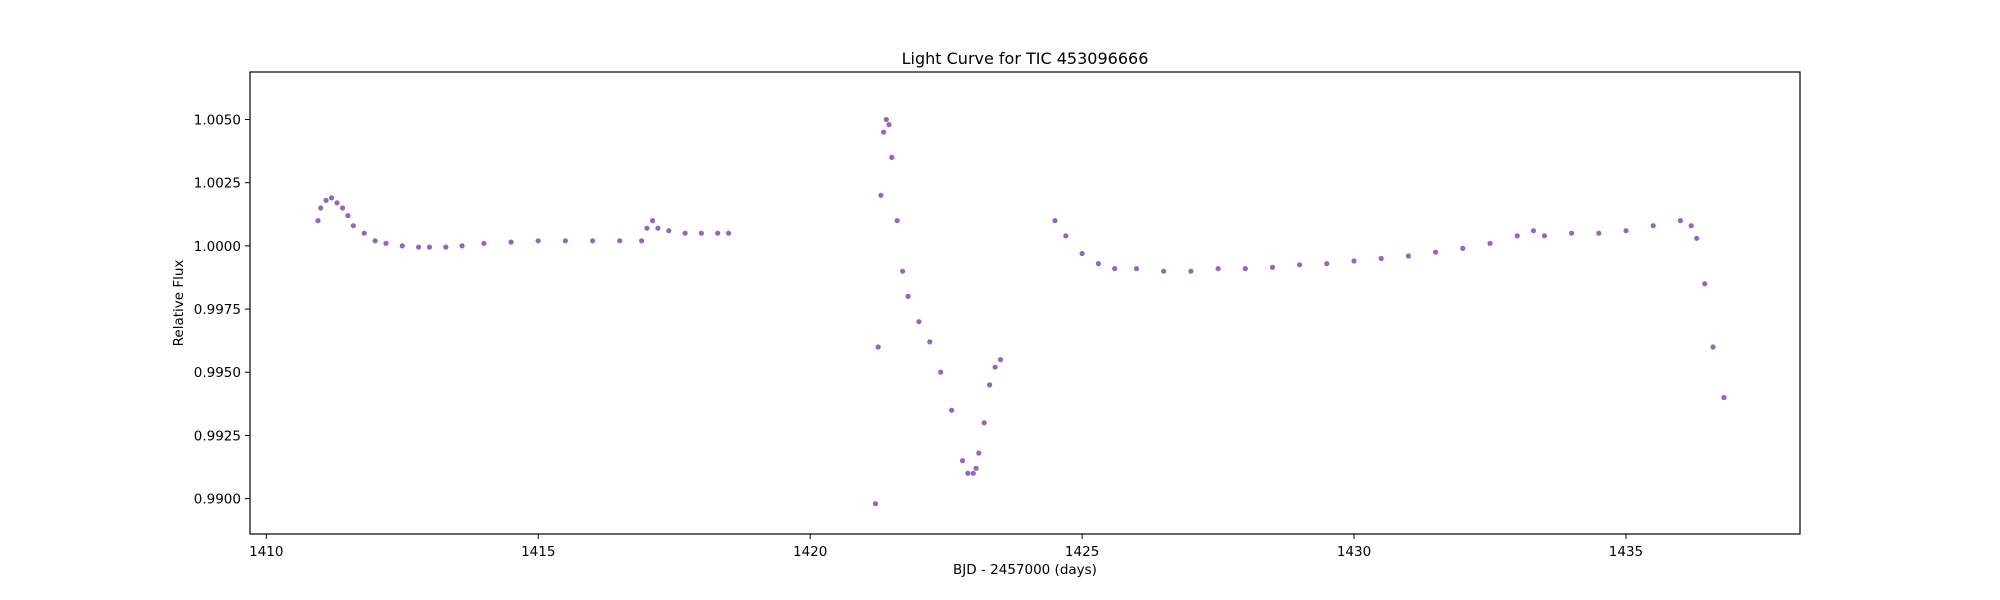  Describe the element at coordinates (538, 552) in the screenshot. I see `x-tick-label: 1415` at that location.